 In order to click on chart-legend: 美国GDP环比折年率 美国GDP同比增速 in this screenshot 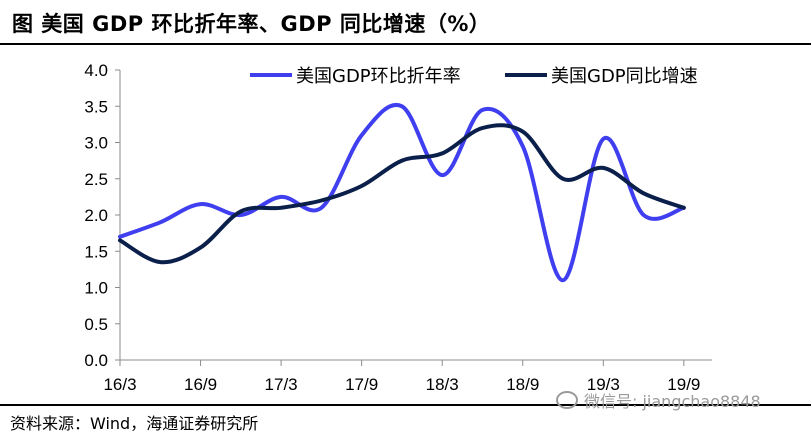, I will do `click(474, 76)`.